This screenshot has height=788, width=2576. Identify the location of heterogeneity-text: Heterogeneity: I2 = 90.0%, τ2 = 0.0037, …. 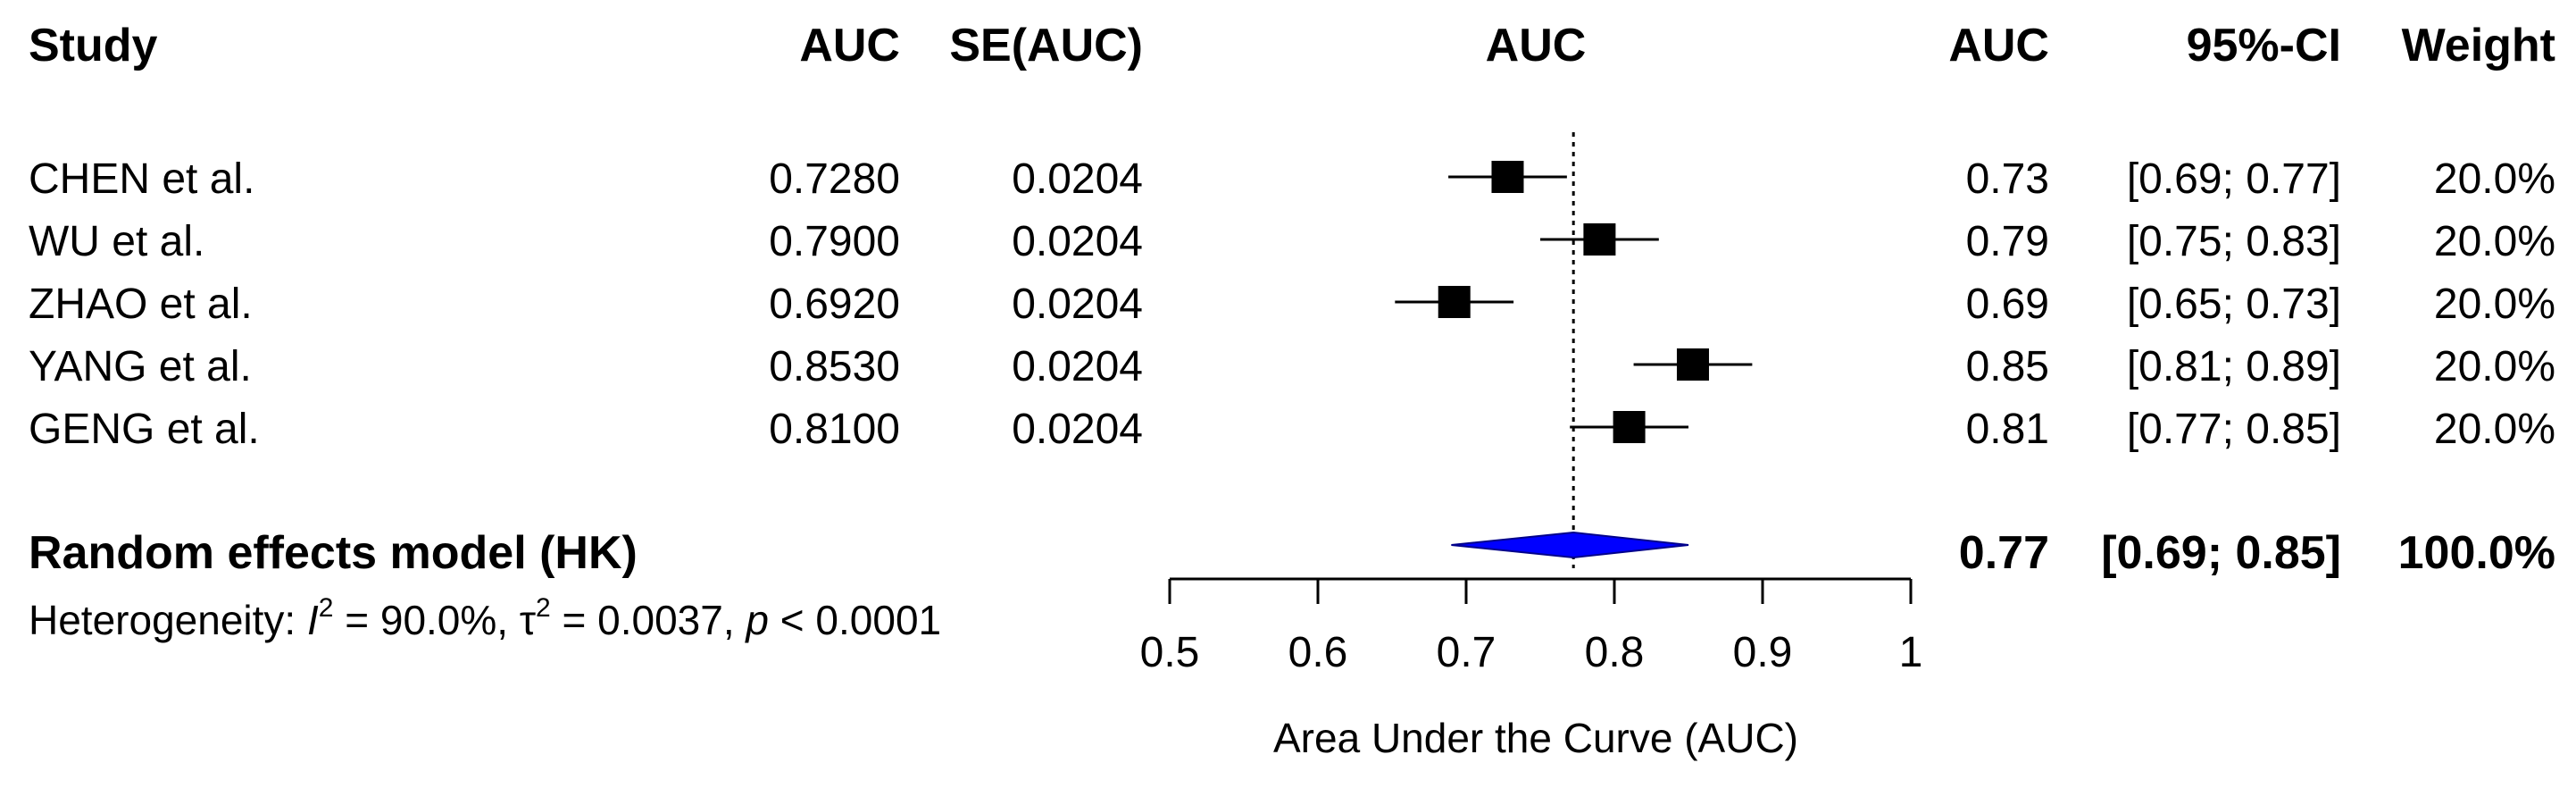
(485, 618).